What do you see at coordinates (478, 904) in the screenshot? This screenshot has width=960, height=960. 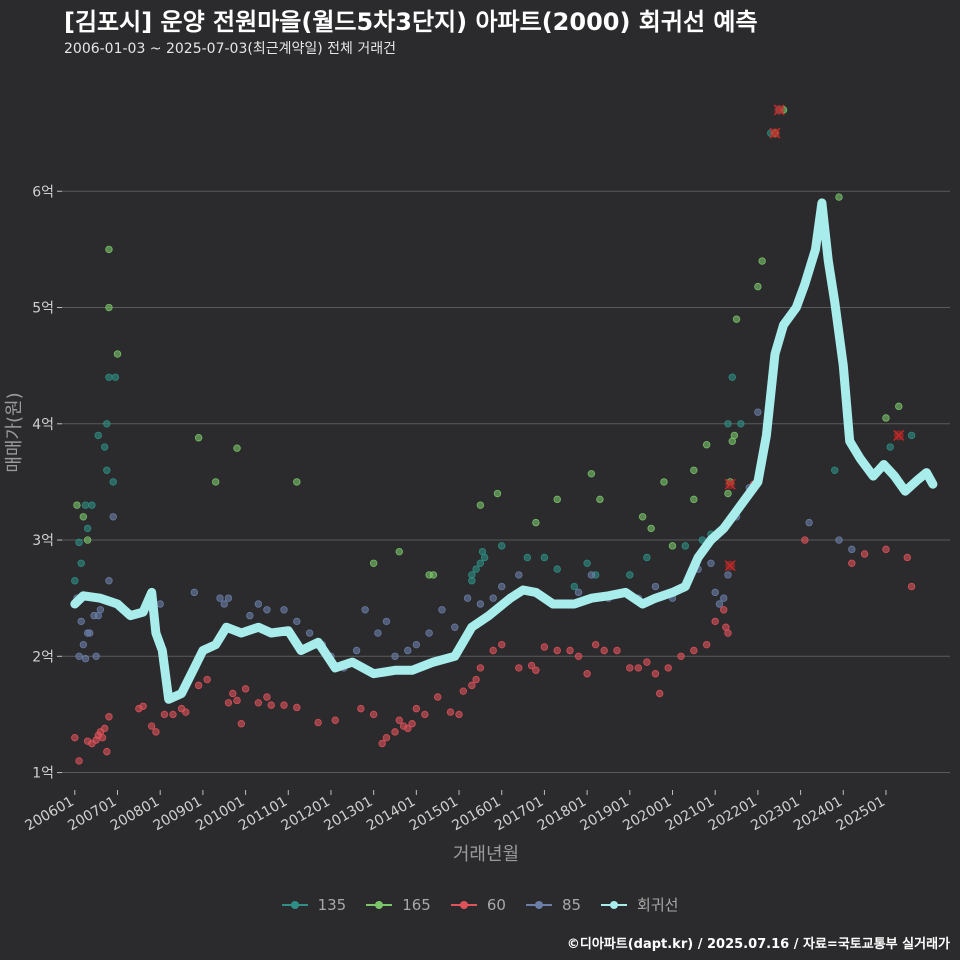 I see `legend-item-60: 60` at bounding box center [478, 904].